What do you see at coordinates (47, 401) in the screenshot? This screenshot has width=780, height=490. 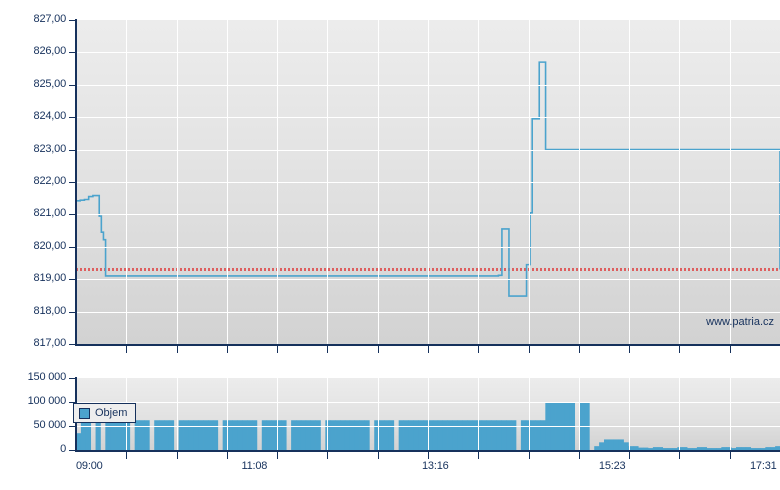 I see `volume-axis-tick-label: 100 000` at bounding box center [47, 401].